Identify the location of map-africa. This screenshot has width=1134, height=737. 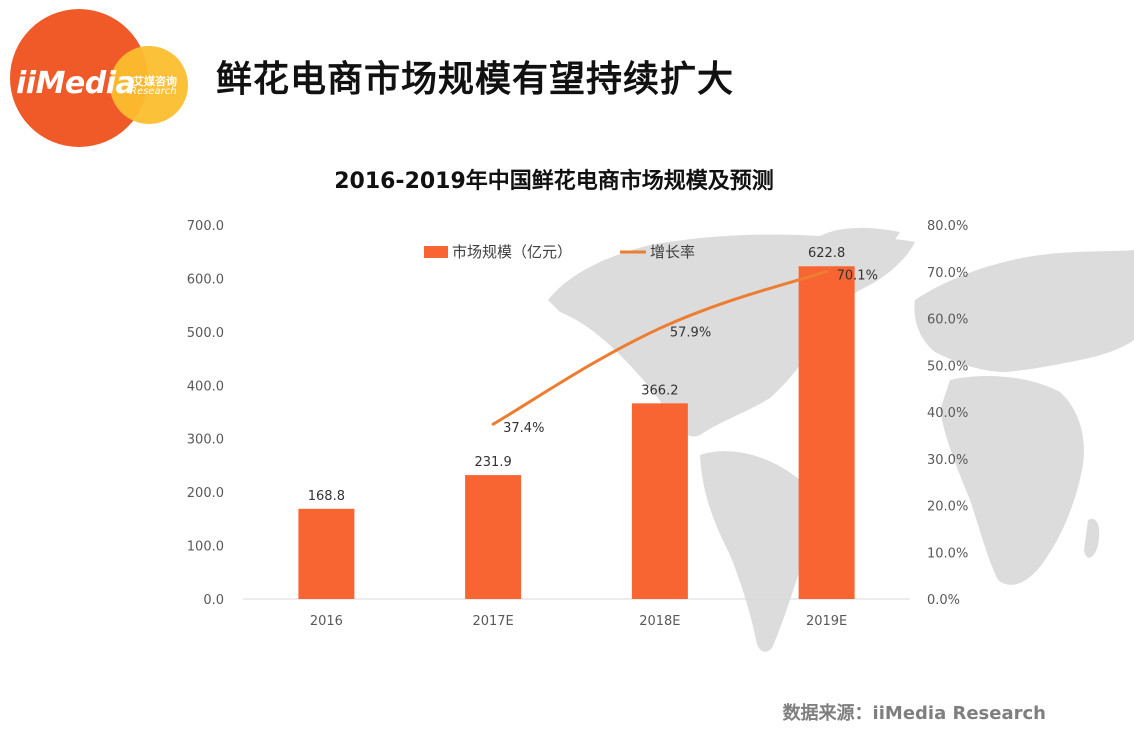
(1012, 480).